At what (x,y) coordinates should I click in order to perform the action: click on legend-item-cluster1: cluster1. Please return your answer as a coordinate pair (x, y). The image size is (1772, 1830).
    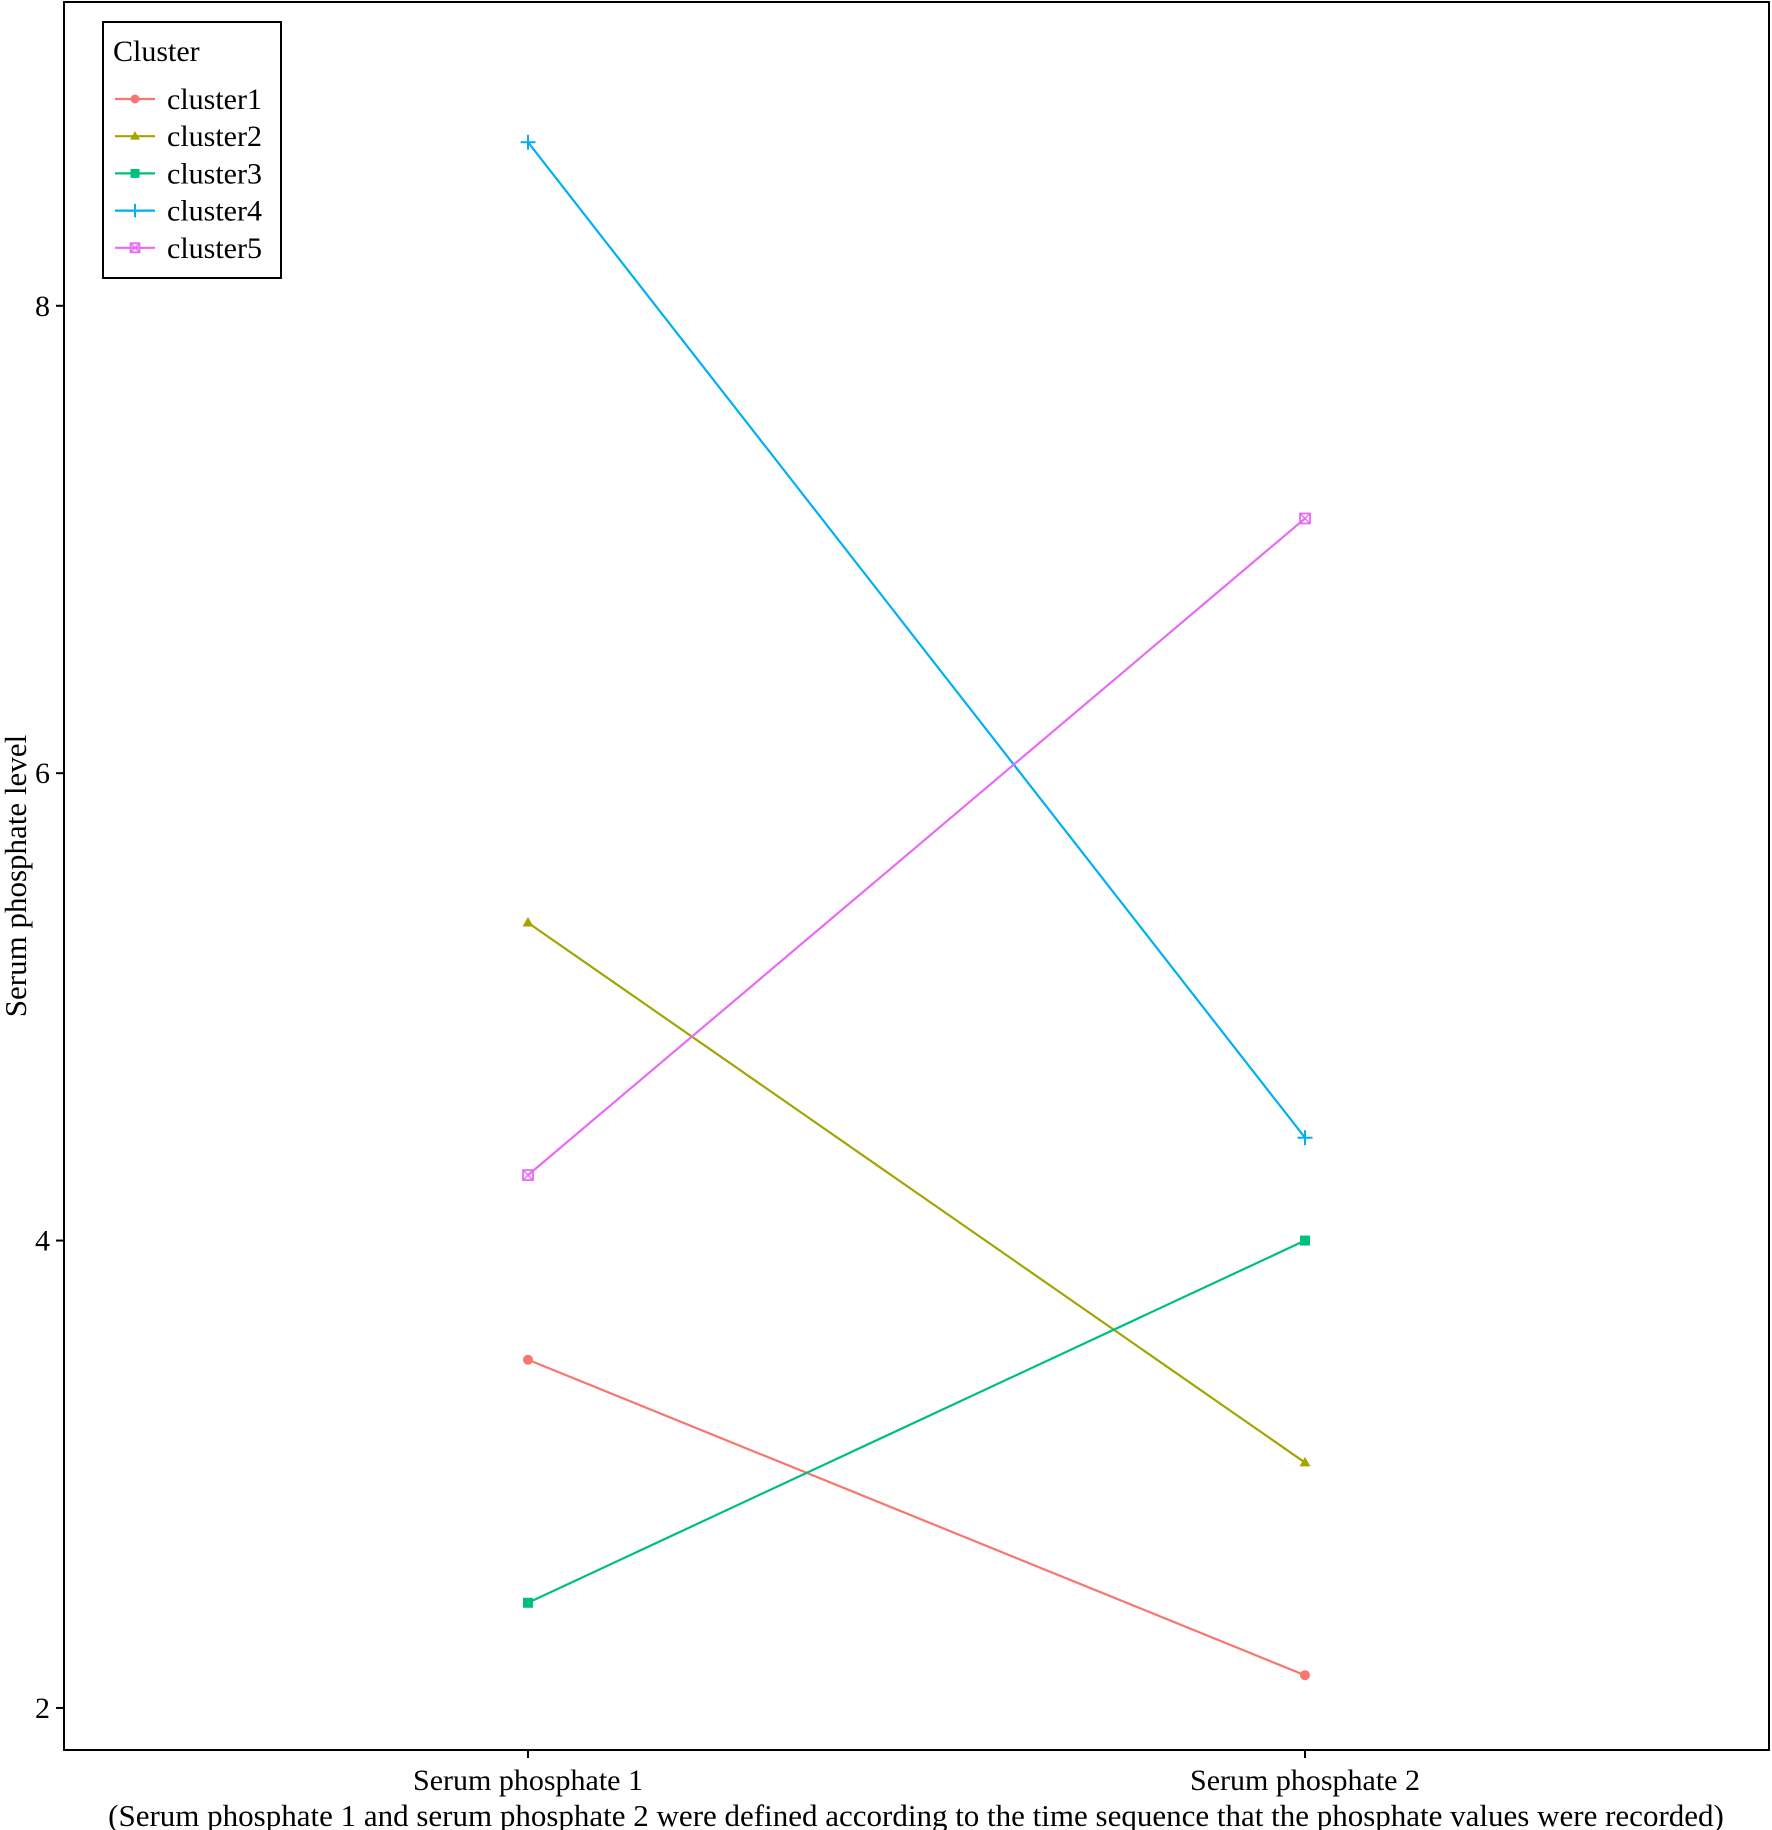
    Looking at the image, I should click on (188, 99).